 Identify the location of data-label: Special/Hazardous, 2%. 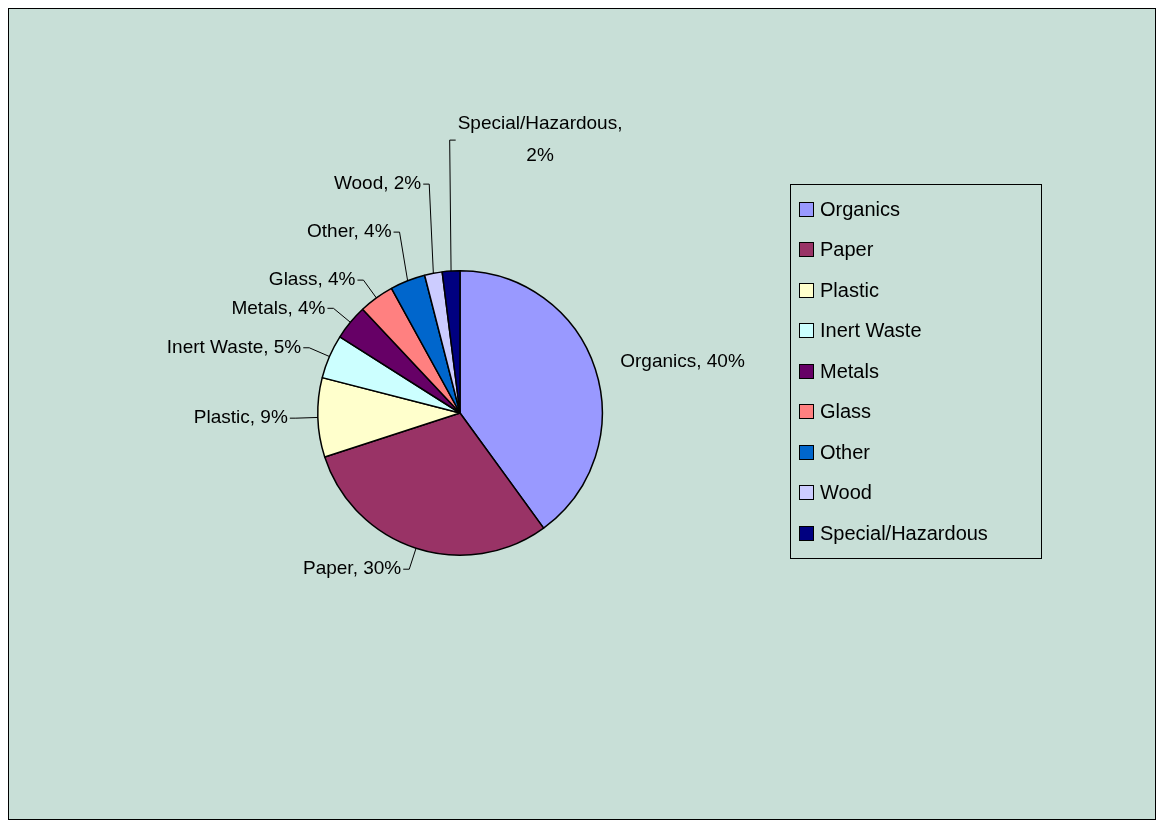
(540, 139).